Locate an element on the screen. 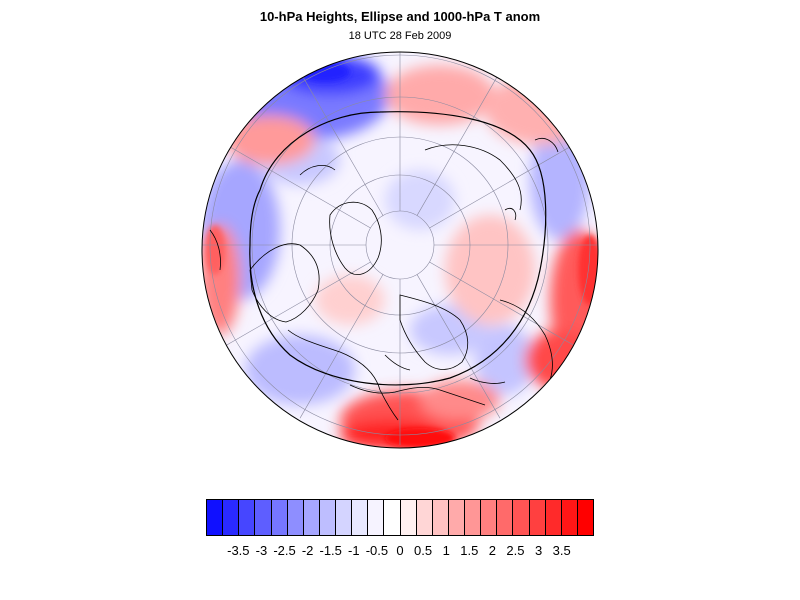 Image resolution: width=800 pixels, height=600 pixels. colorbar-tick-labels: -3.5 -3 -2.5 -2 -1.5 -1 -0.5 0 0.5 1 1.5 2 2.5 3 3.5 is located at coordinates (400, 553).